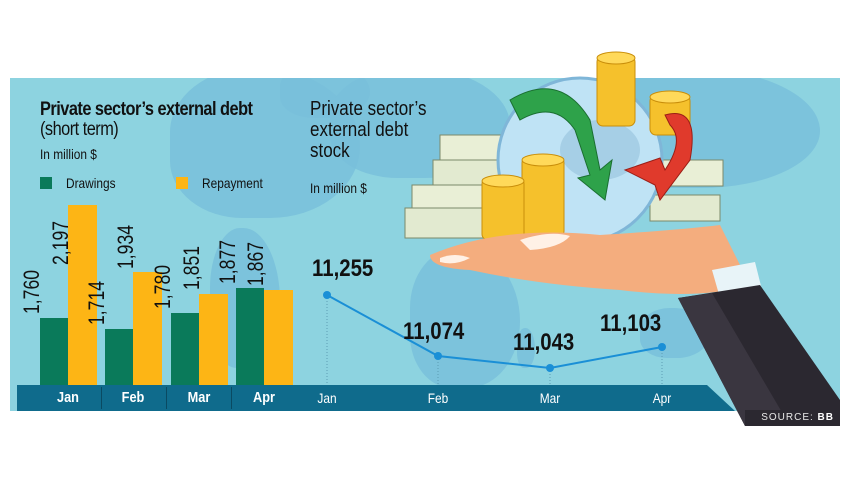 Image resolution: width=857 pixels, height=482 pixels. What do you see at coordinates (68, 397) in the screenshot?
I see `bar-axis-label-jan: Jan` at bounding box center [68, 397].